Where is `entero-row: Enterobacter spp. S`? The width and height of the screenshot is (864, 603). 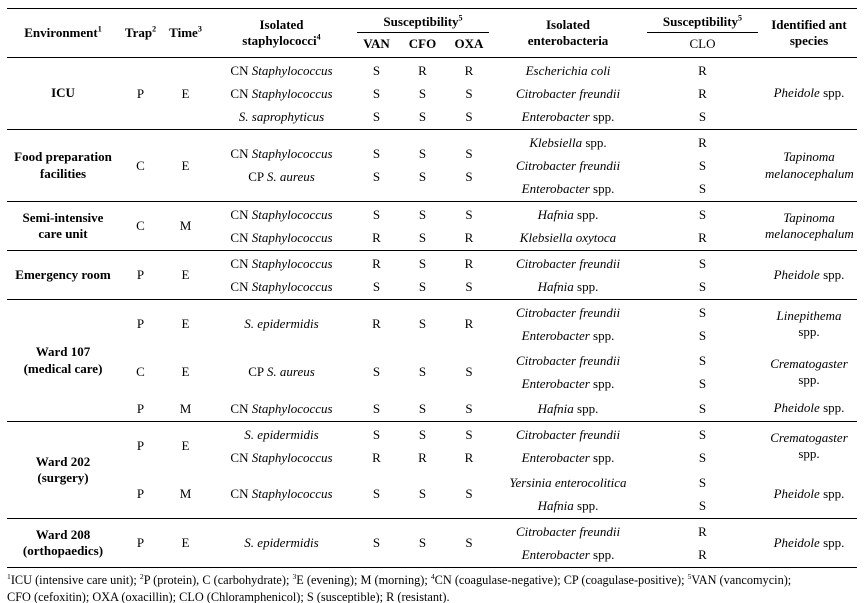 entero-row: Enterobacter spp. S is located at coordinates (626, 116).